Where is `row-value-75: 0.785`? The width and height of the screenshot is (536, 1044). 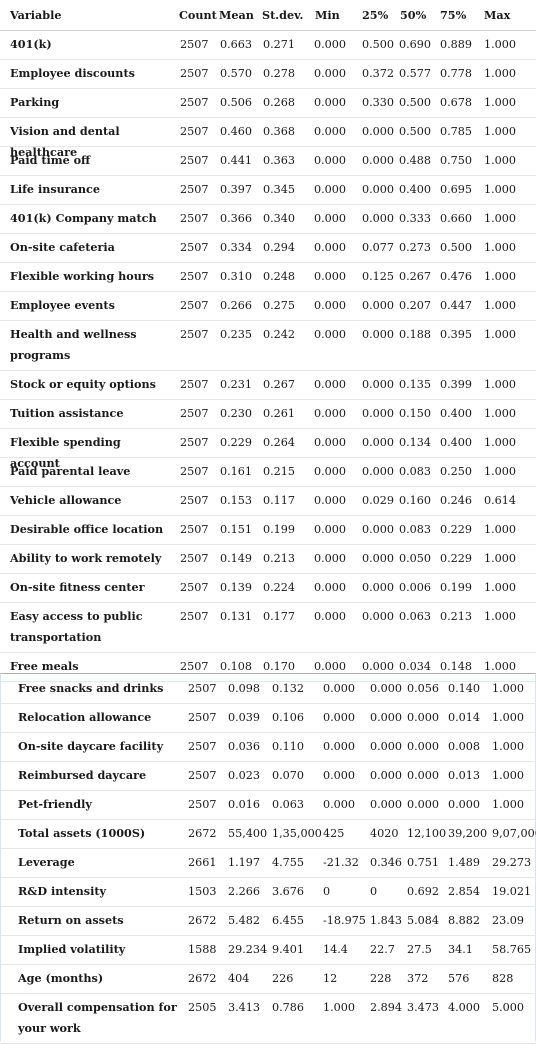
row-value-75: 0.785 is located at coordinates (456, 131).